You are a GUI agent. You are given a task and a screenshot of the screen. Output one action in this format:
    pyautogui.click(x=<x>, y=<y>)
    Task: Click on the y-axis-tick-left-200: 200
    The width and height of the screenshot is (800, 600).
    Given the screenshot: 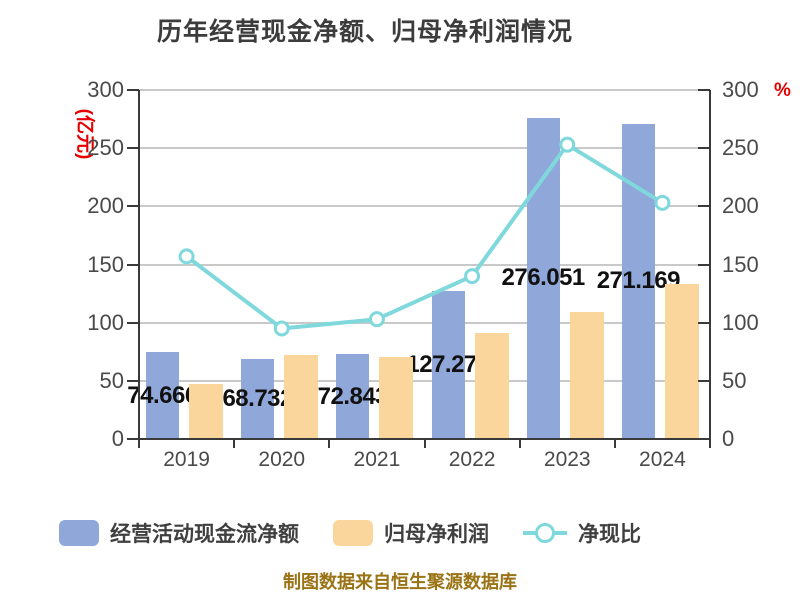 What is the action you would take?
    pyautogui.click(x=105, y=206)
    